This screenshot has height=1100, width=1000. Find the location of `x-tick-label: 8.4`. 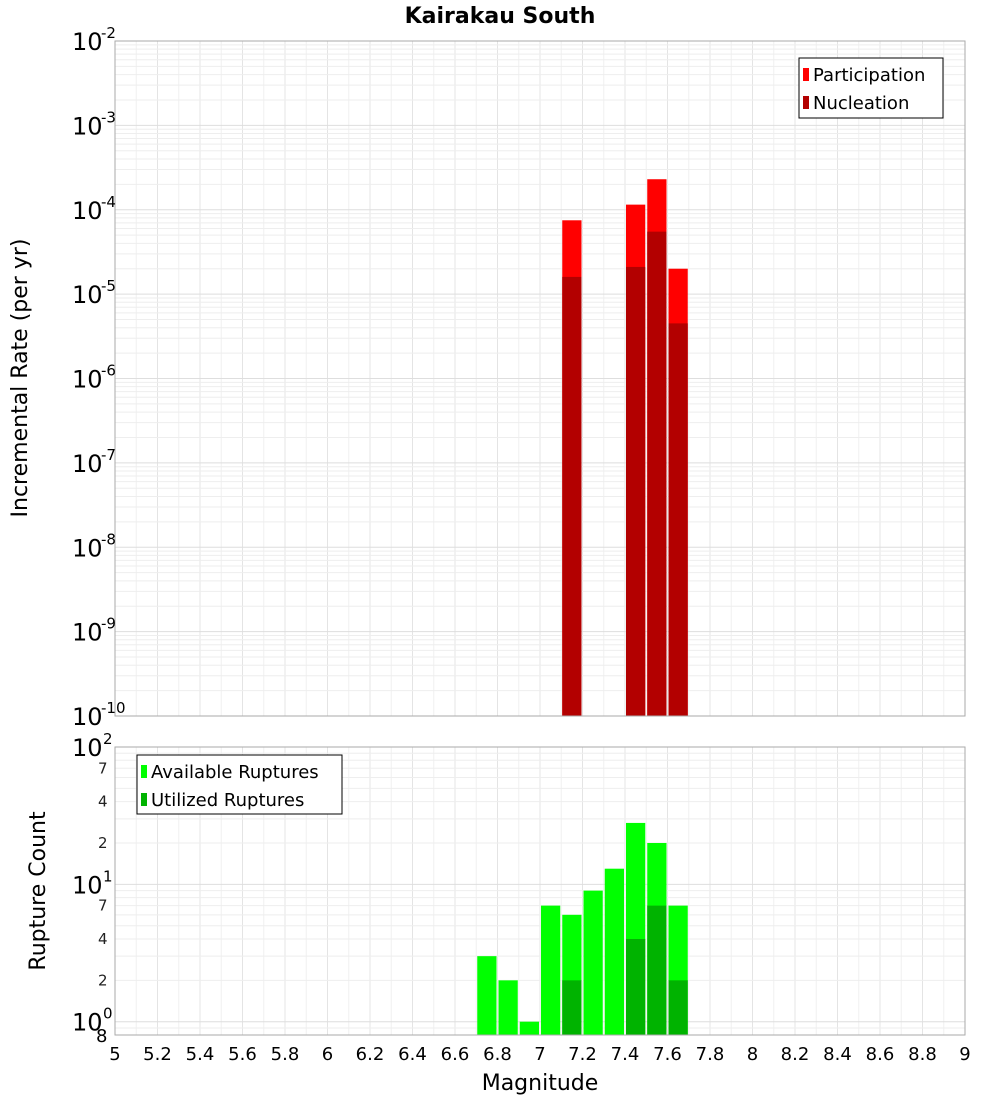

x-tick-label: 8.4 is located at coordinates (837, 1054).